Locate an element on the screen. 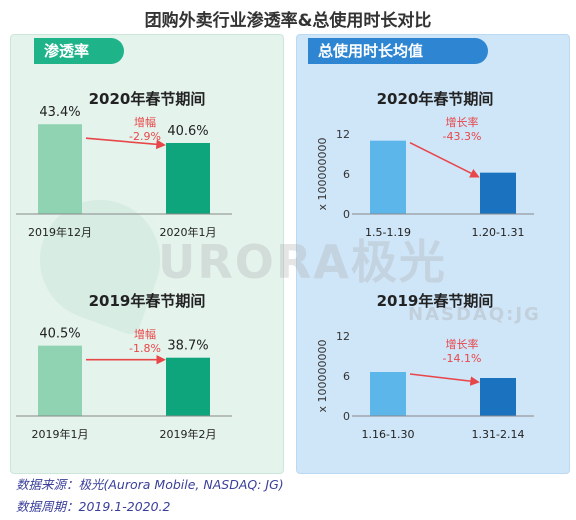 The width and height of the screenshot is (576, 520). c1-value-label-1: 40.6% is located at coordinates (187, 131).